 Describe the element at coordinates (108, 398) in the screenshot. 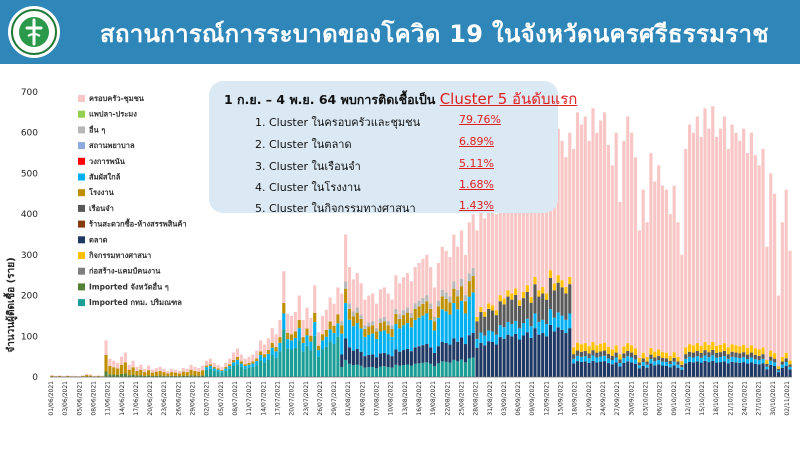

I see `x-tick-label: 11/06/2021` at that location.